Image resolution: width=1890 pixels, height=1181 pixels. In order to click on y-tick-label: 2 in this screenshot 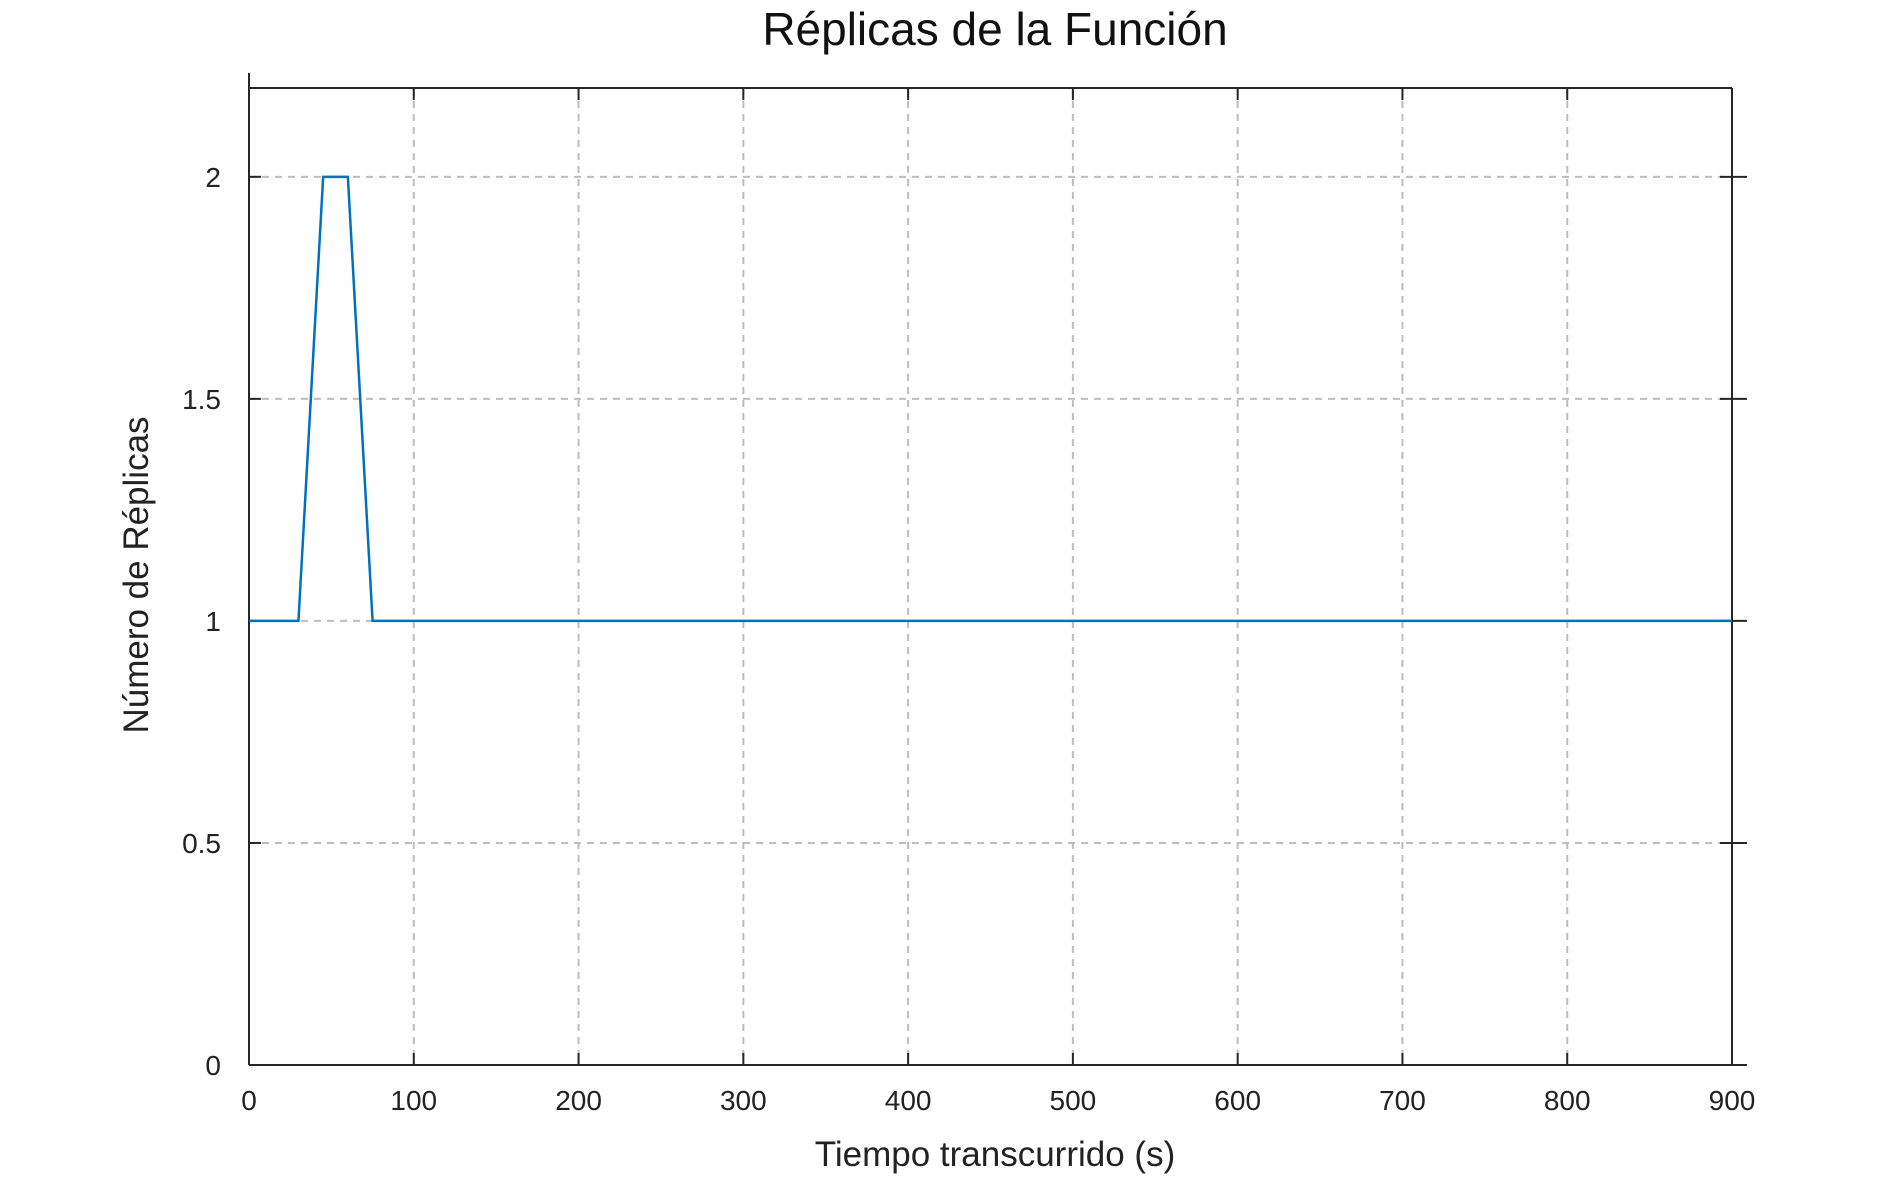, I will do `click(213, 177)`.